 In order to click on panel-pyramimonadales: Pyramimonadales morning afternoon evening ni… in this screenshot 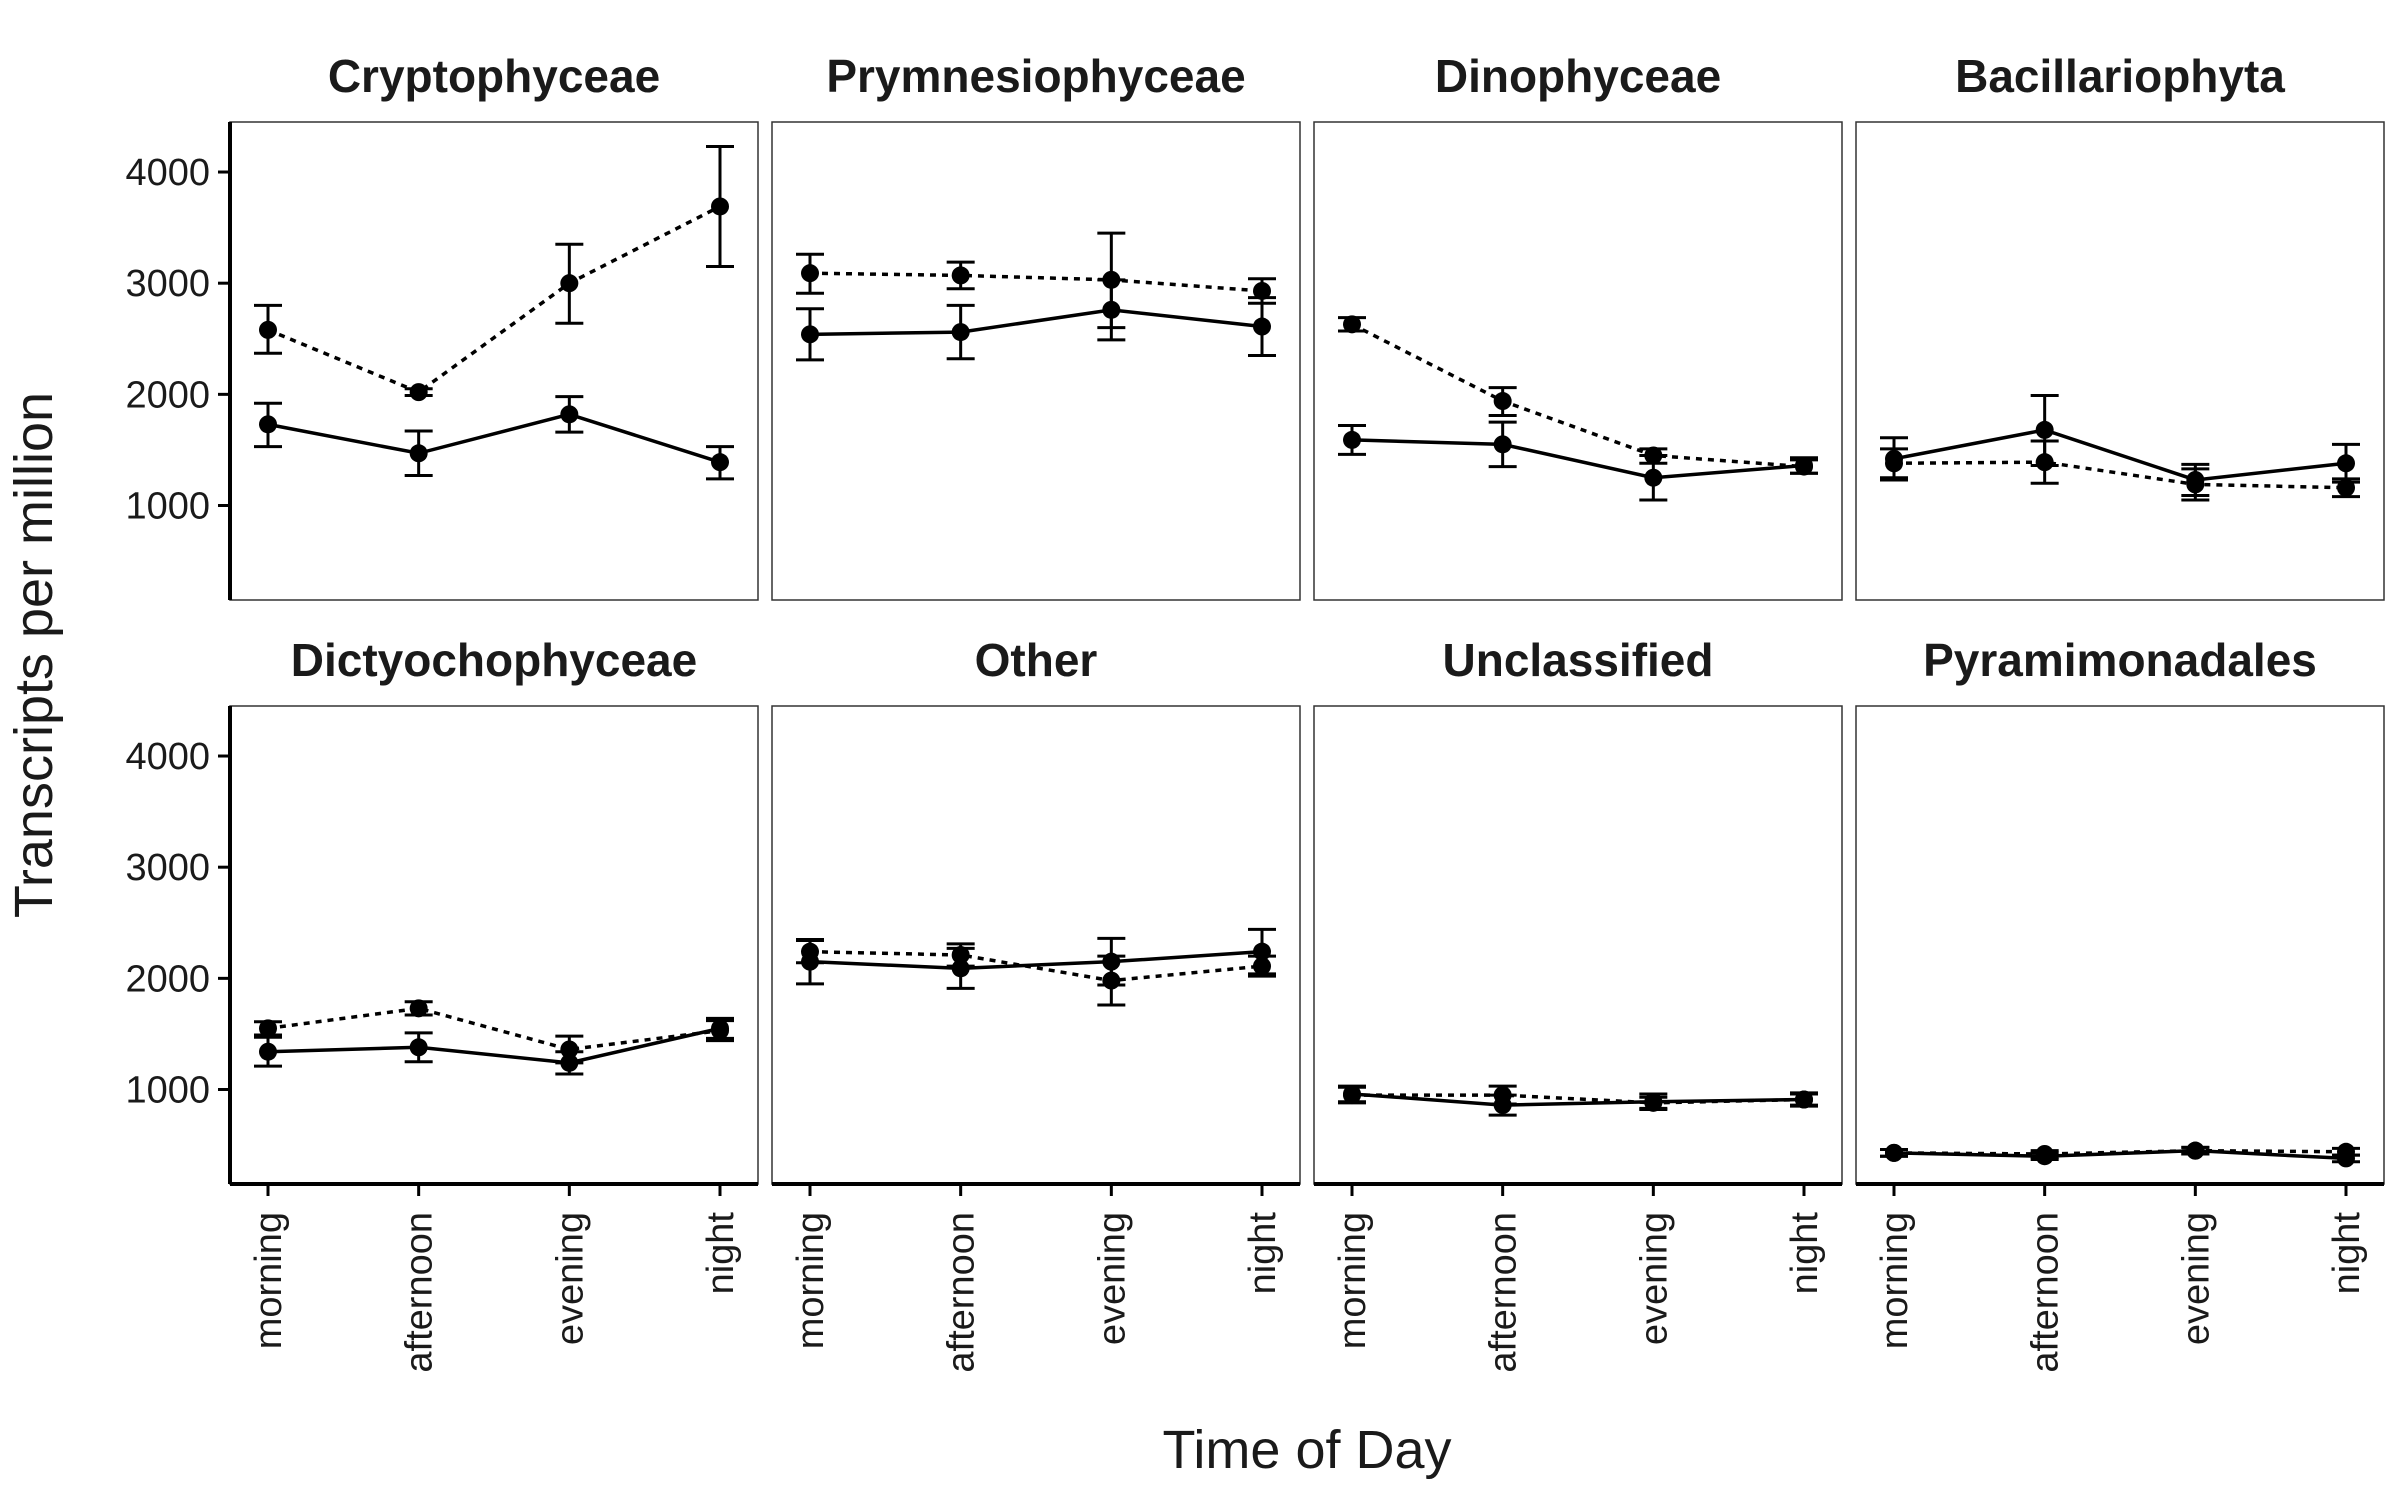, I will do `click(2120, 1003)`.